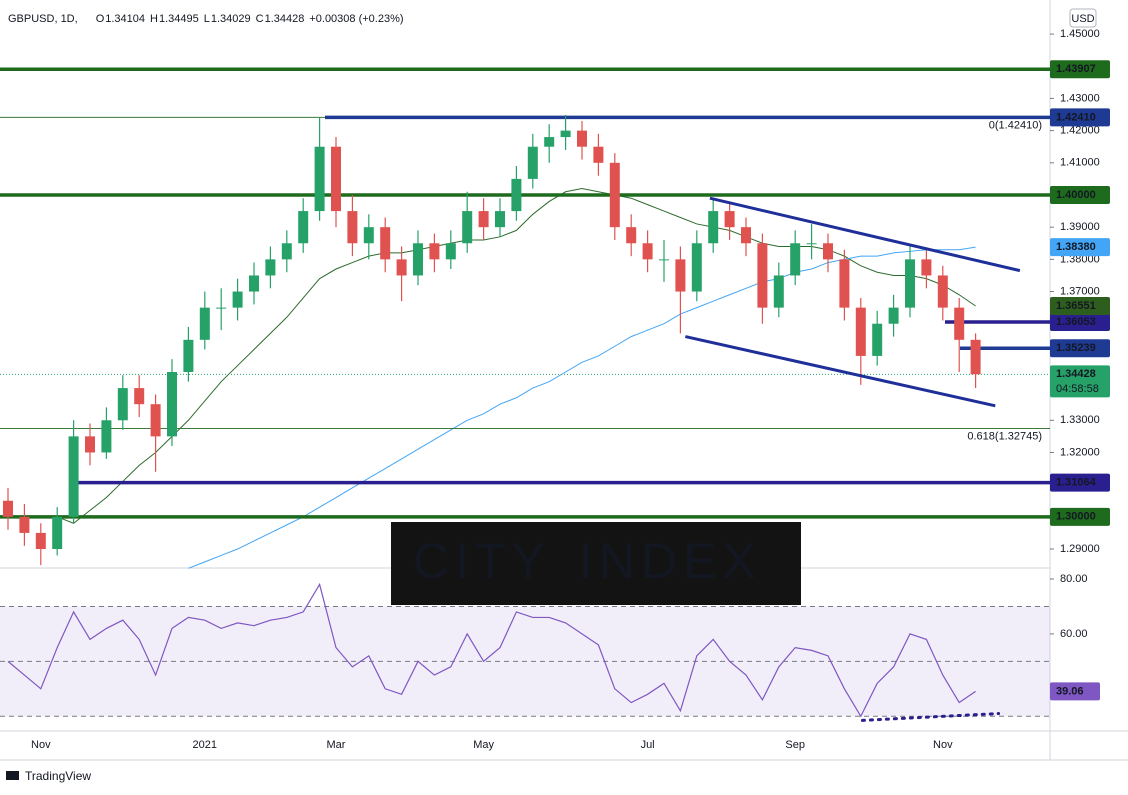 Image resolution: width=1128 pixels, height=795 pixels. I want to click on y-tick-label: 1.41000, so click(1080, 163).